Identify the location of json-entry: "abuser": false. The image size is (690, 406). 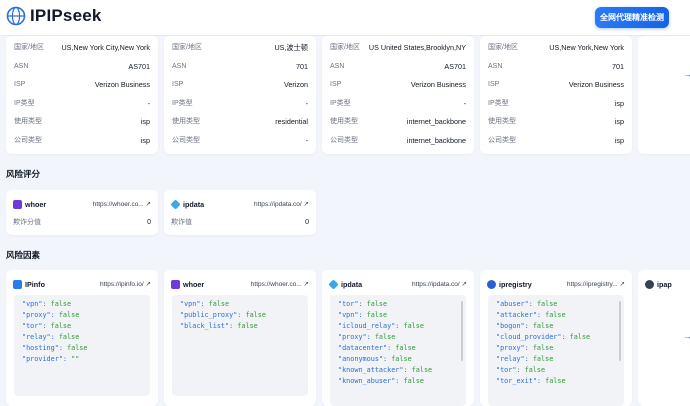
(527, 304).